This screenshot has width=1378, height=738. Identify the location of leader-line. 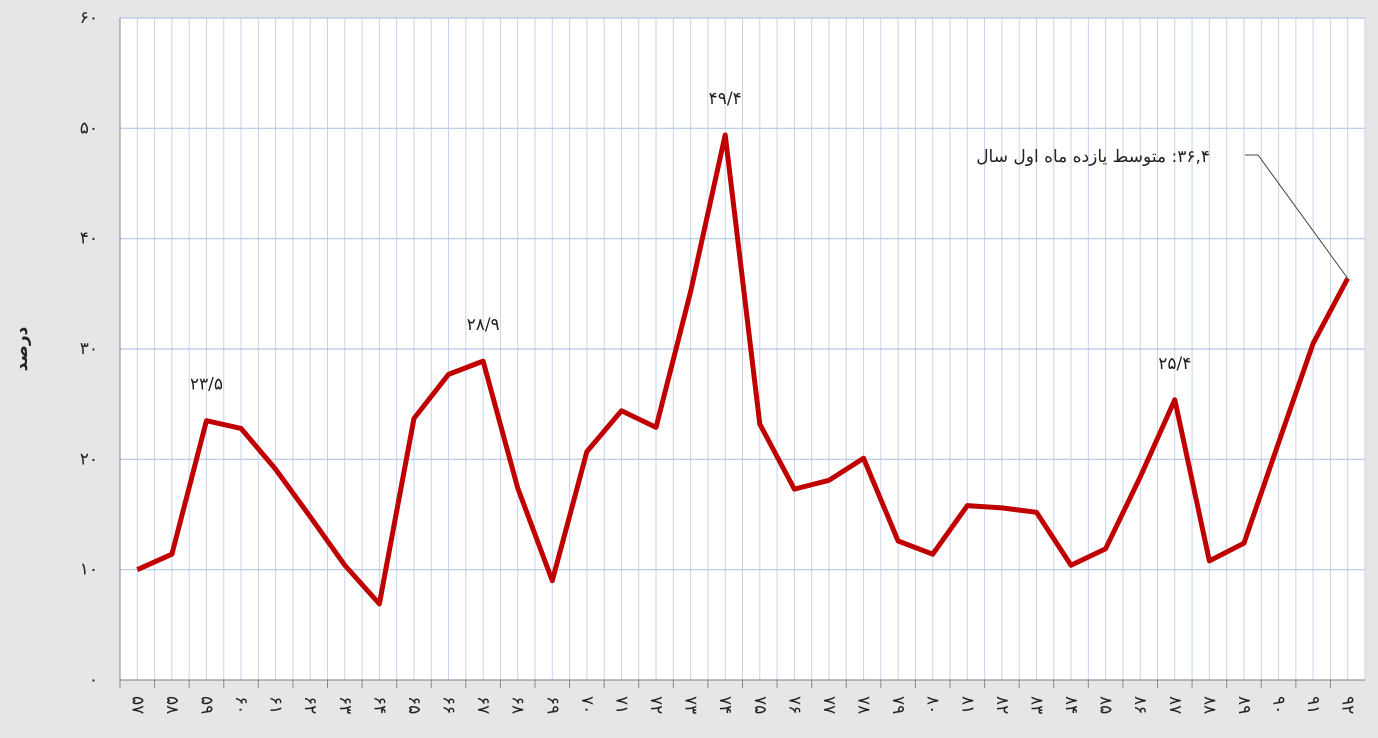
(1297, 216).